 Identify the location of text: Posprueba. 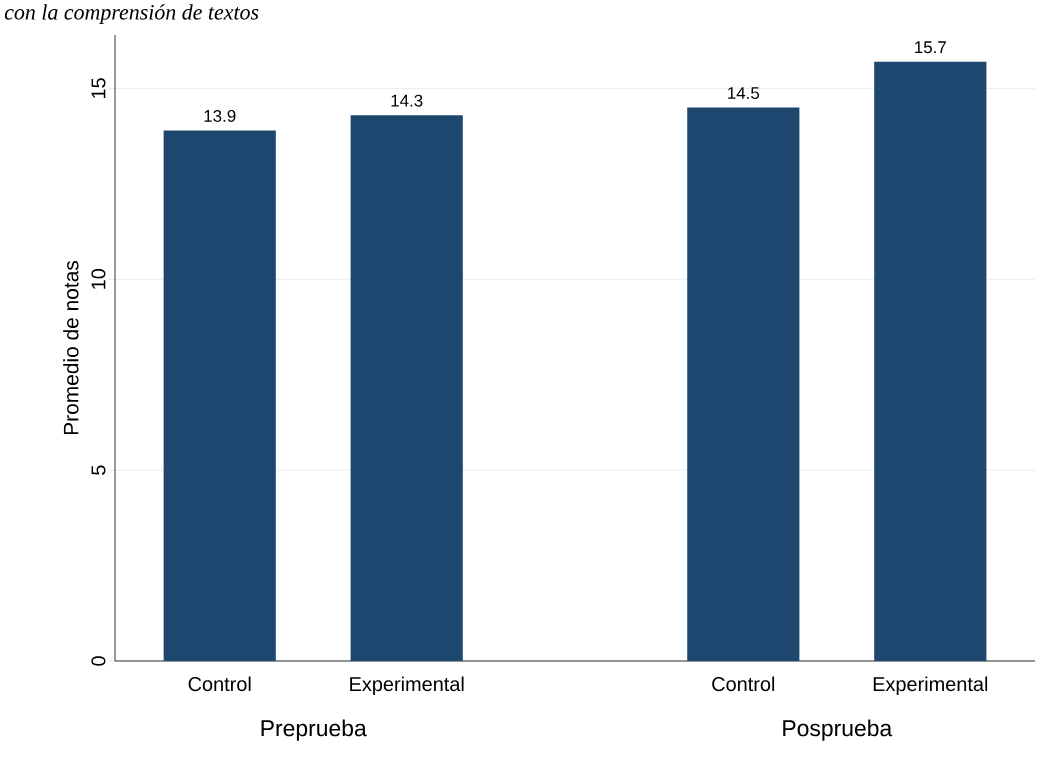
(838, 730).